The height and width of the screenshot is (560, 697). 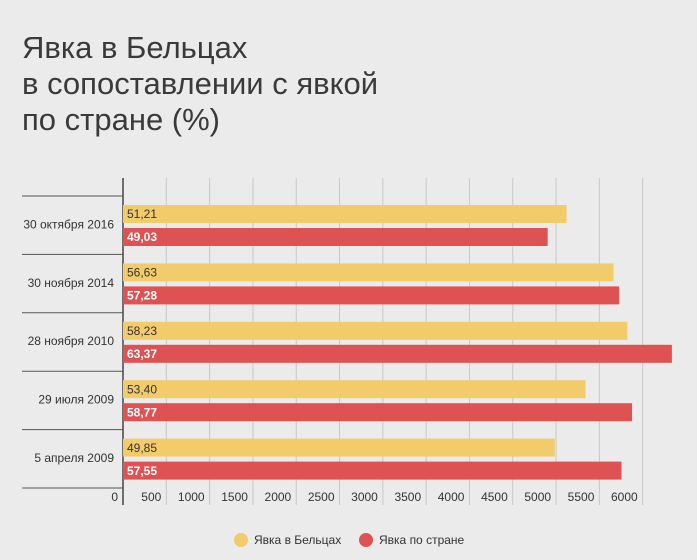 What do you see at coordinates (142, 448) in the screenshot?
I see `value-label: 49,85` at bounding box center [142, 448].